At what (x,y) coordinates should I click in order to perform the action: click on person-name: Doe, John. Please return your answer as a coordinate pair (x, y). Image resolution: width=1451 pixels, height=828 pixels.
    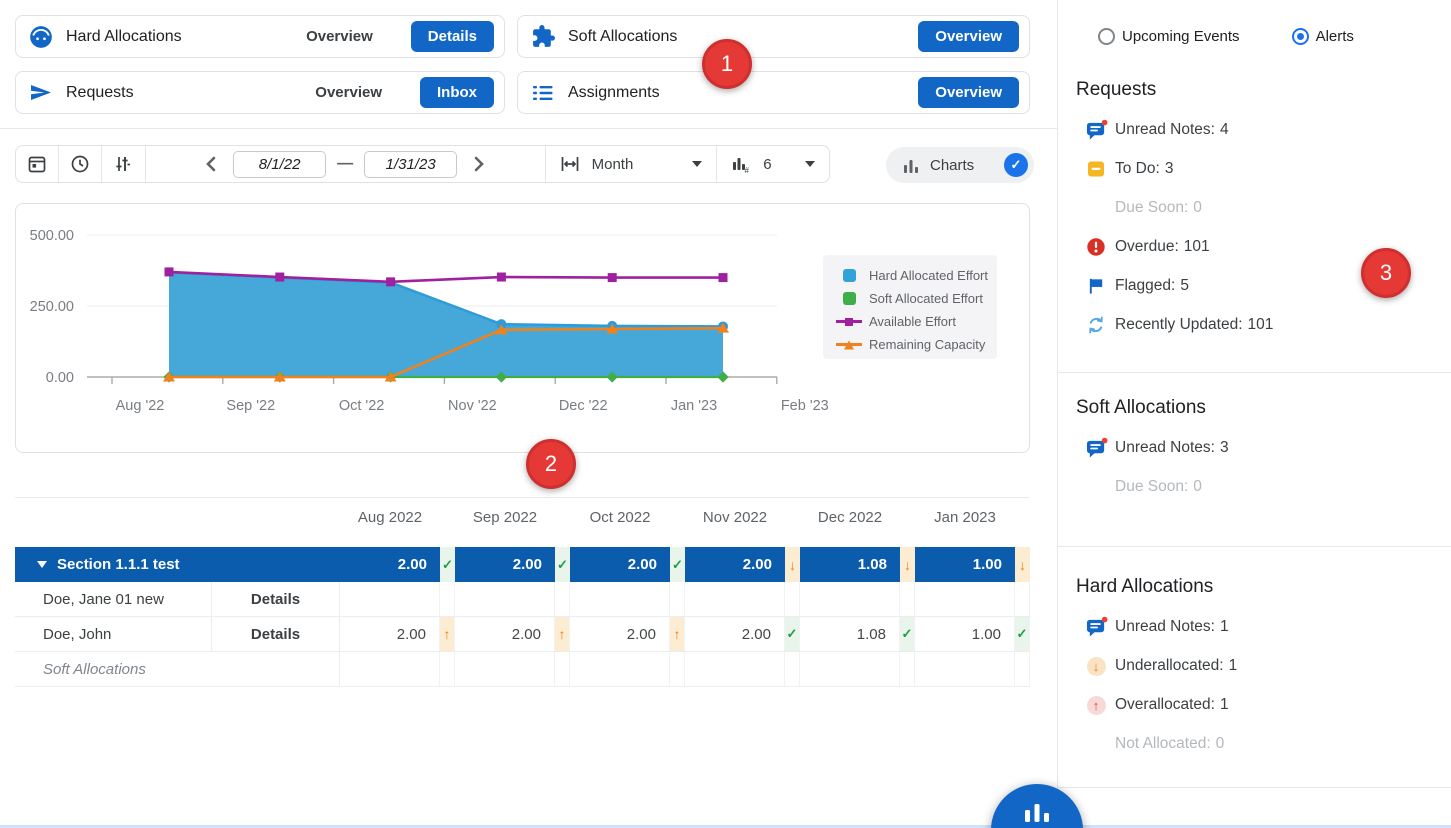
    Looking at the image, I should click on (113, 634).